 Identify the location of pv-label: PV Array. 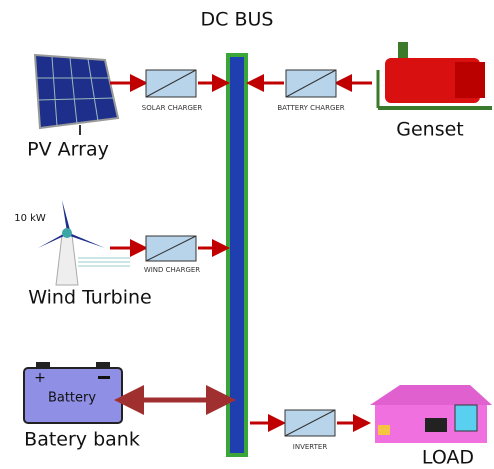
(68, 150).